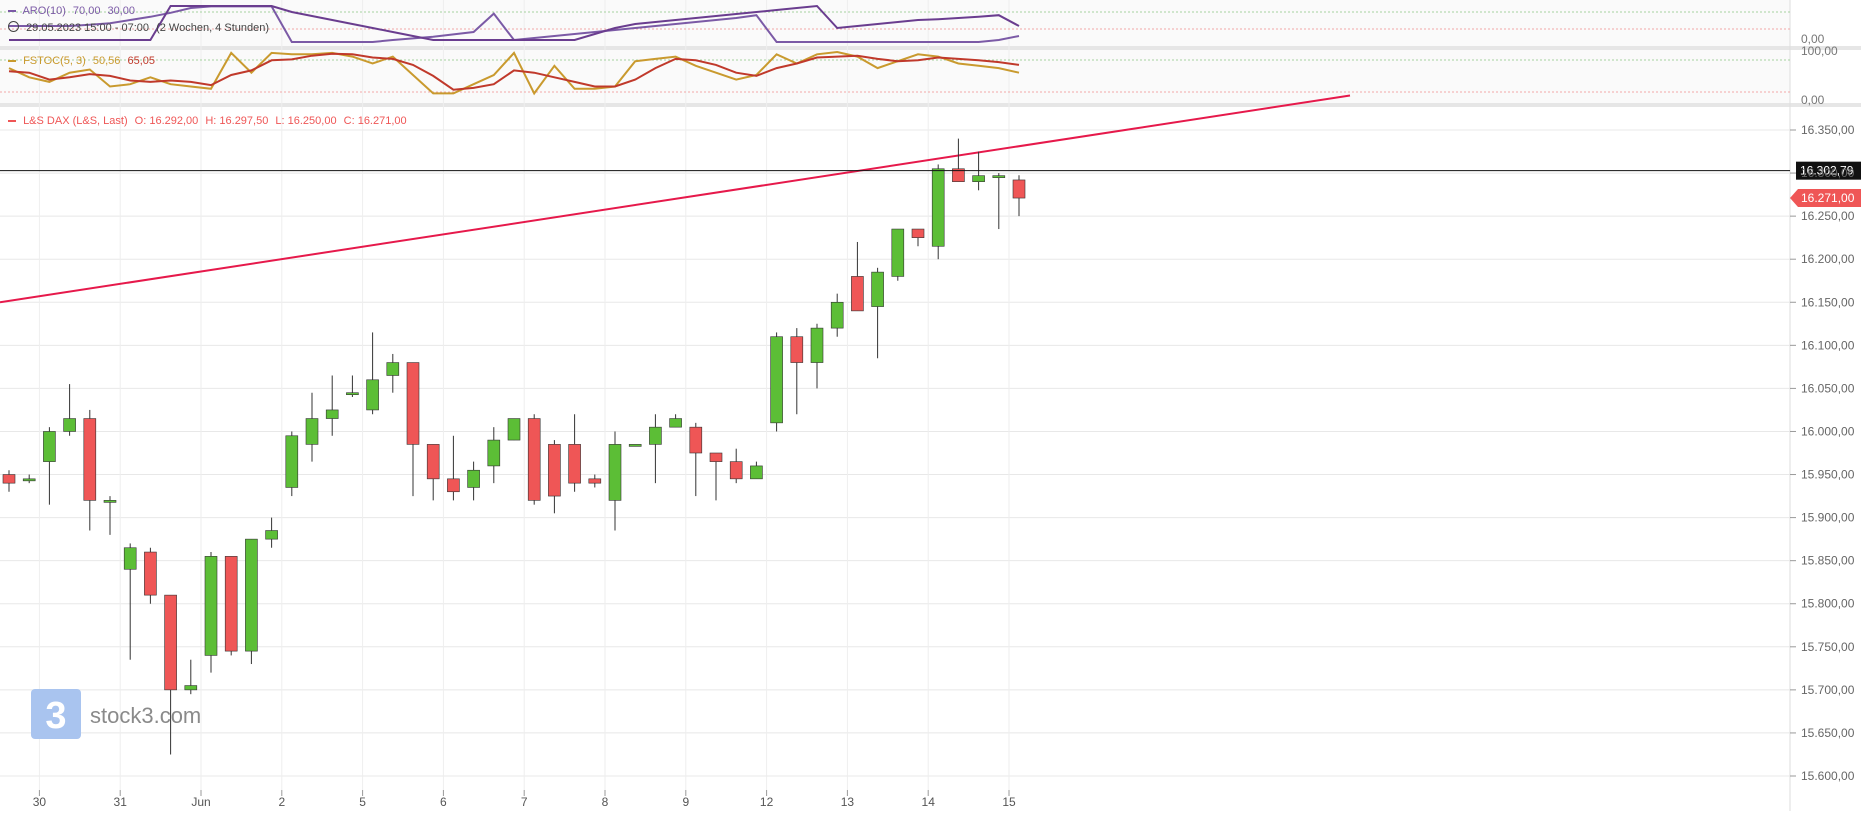 The image size is (1861, 816). Describe the element at coordinates (1828, 776) in the screenshot. I see `y-tick-label: 15.600,00` at that location.